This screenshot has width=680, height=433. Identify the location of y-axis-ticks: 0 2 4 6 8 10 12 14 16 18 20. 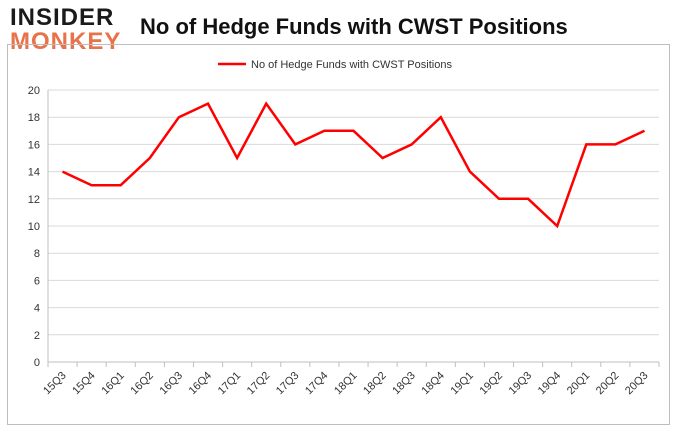
(34, 227).